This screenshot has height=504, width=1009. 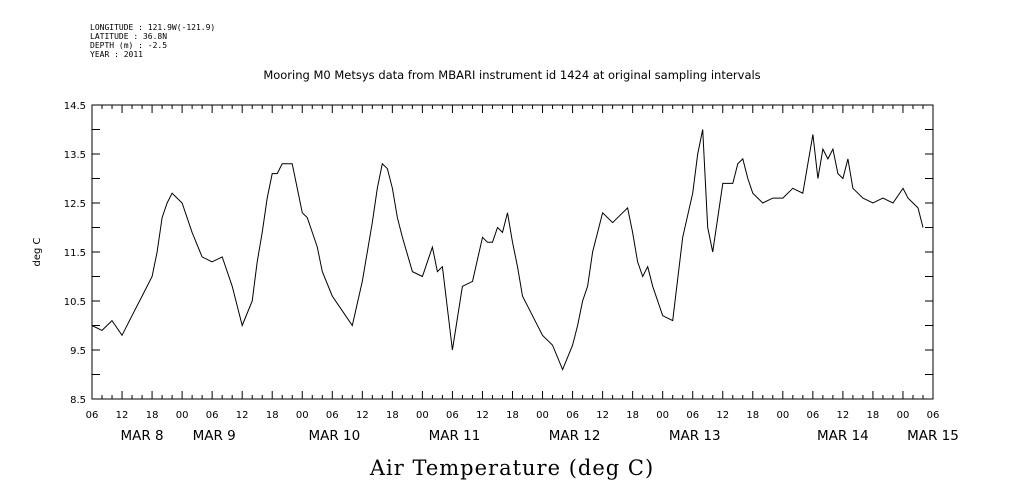 What do you see at coordinates (455, 436) in the screenshot?
I see `day-label: MAR 11` at bounding box center [455, 436].